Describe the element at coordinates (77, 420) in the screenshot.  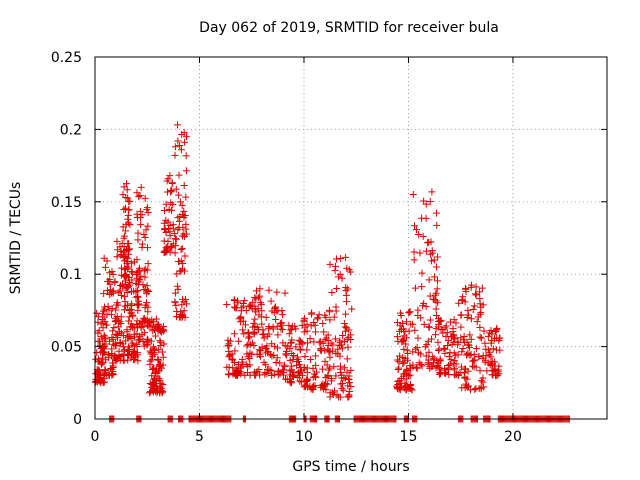
I see `y-tick-label: 0` at that location.